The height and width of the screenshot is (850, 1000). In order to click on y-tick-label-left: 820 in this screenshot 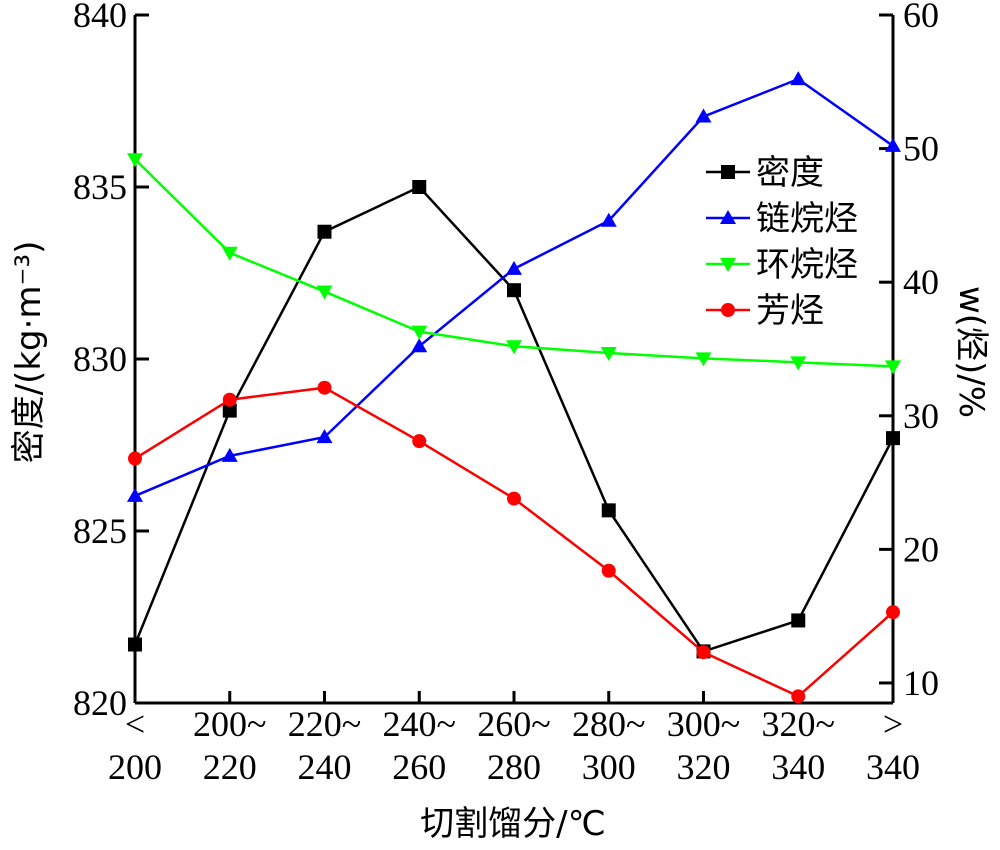, I will do `click(100, 703)`.